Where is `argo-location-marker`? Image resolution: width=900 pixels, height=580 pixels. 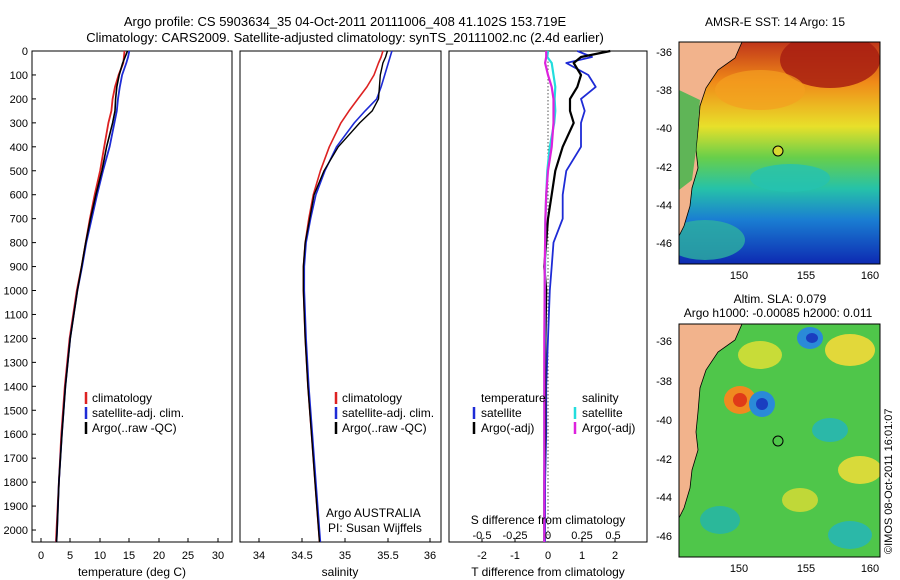 argo-location-marker is located at coordinates (778, 151).